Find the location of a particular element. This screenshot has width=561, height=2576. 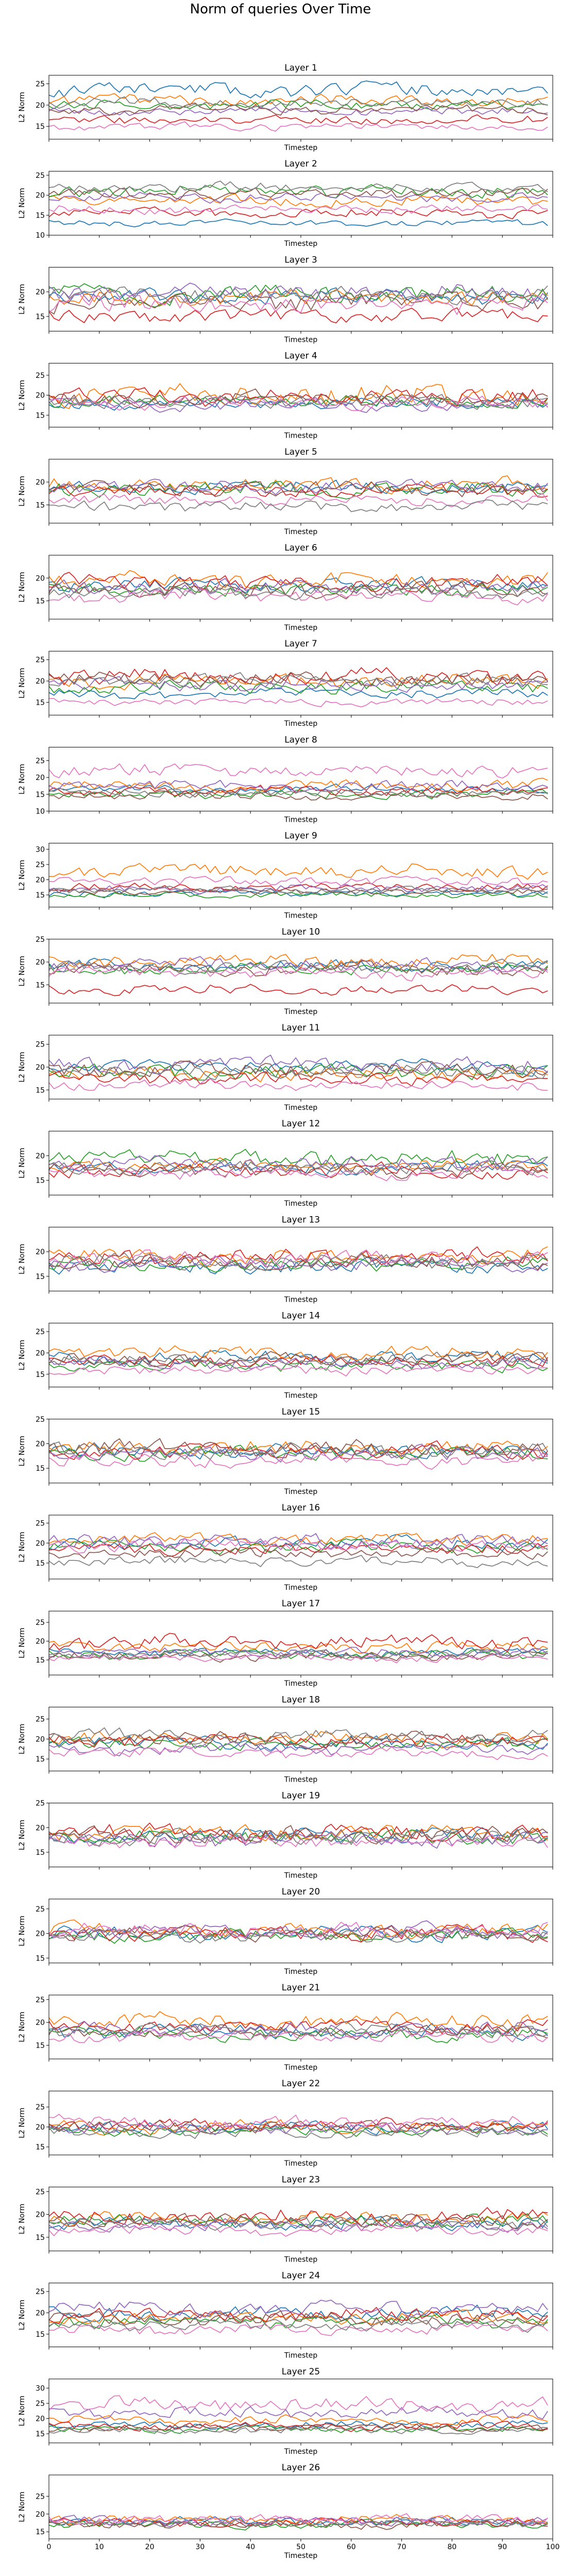

x-tick-label: 50 is located at coordinates (300, 2547).